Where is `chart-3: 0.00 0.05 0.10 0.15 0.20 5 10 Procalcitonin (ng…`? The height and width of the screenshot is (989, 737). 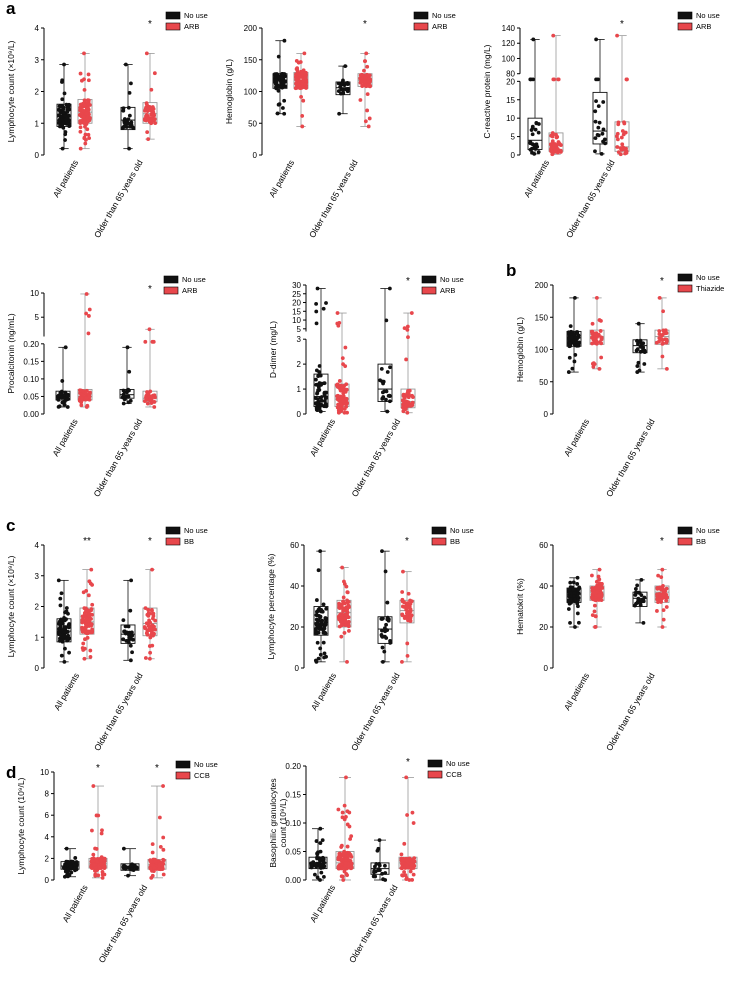
chart-3: 0.00 0.05 0.10 0.15 0.20 5 10 Procalcitonin (ng… is located at coordinates (106, 387).